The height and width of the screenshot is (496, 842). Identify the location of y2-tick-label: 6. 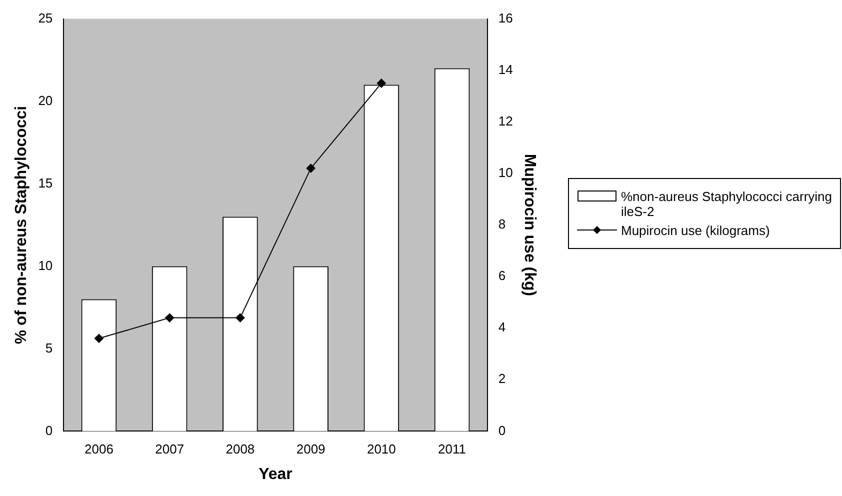
(502, 276).